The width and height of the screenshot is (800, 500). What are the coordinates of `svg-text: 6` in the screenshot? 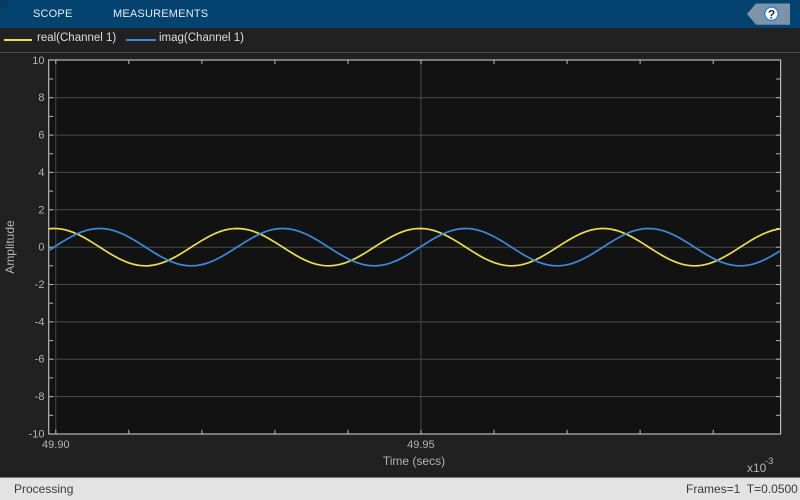 It's located at (41, 136).